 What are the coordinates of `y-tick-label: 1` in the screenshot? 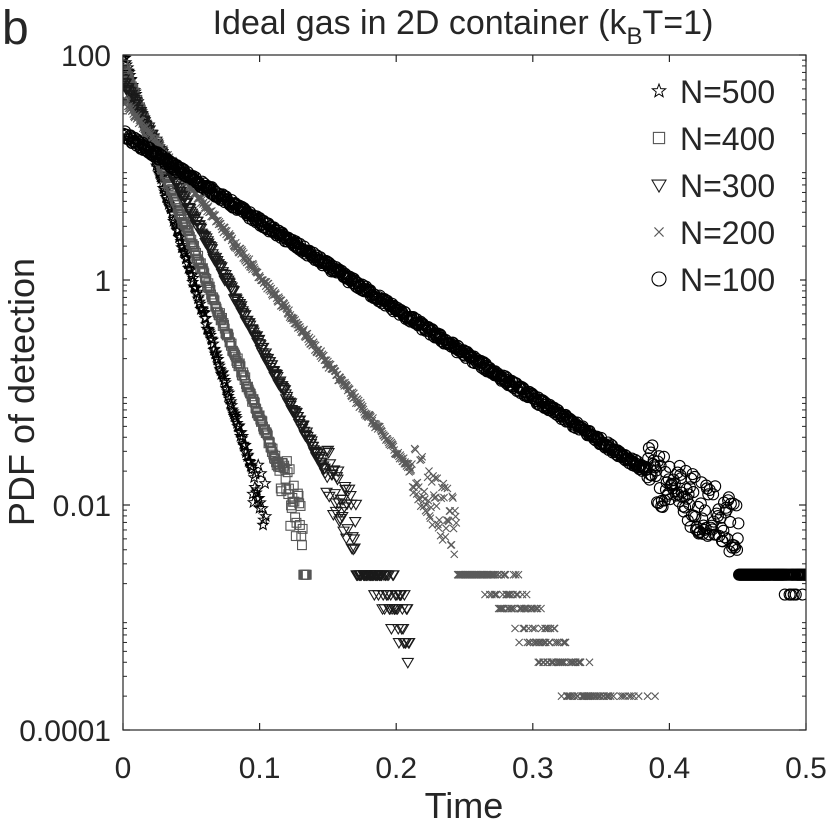 It's located at (102, 281).